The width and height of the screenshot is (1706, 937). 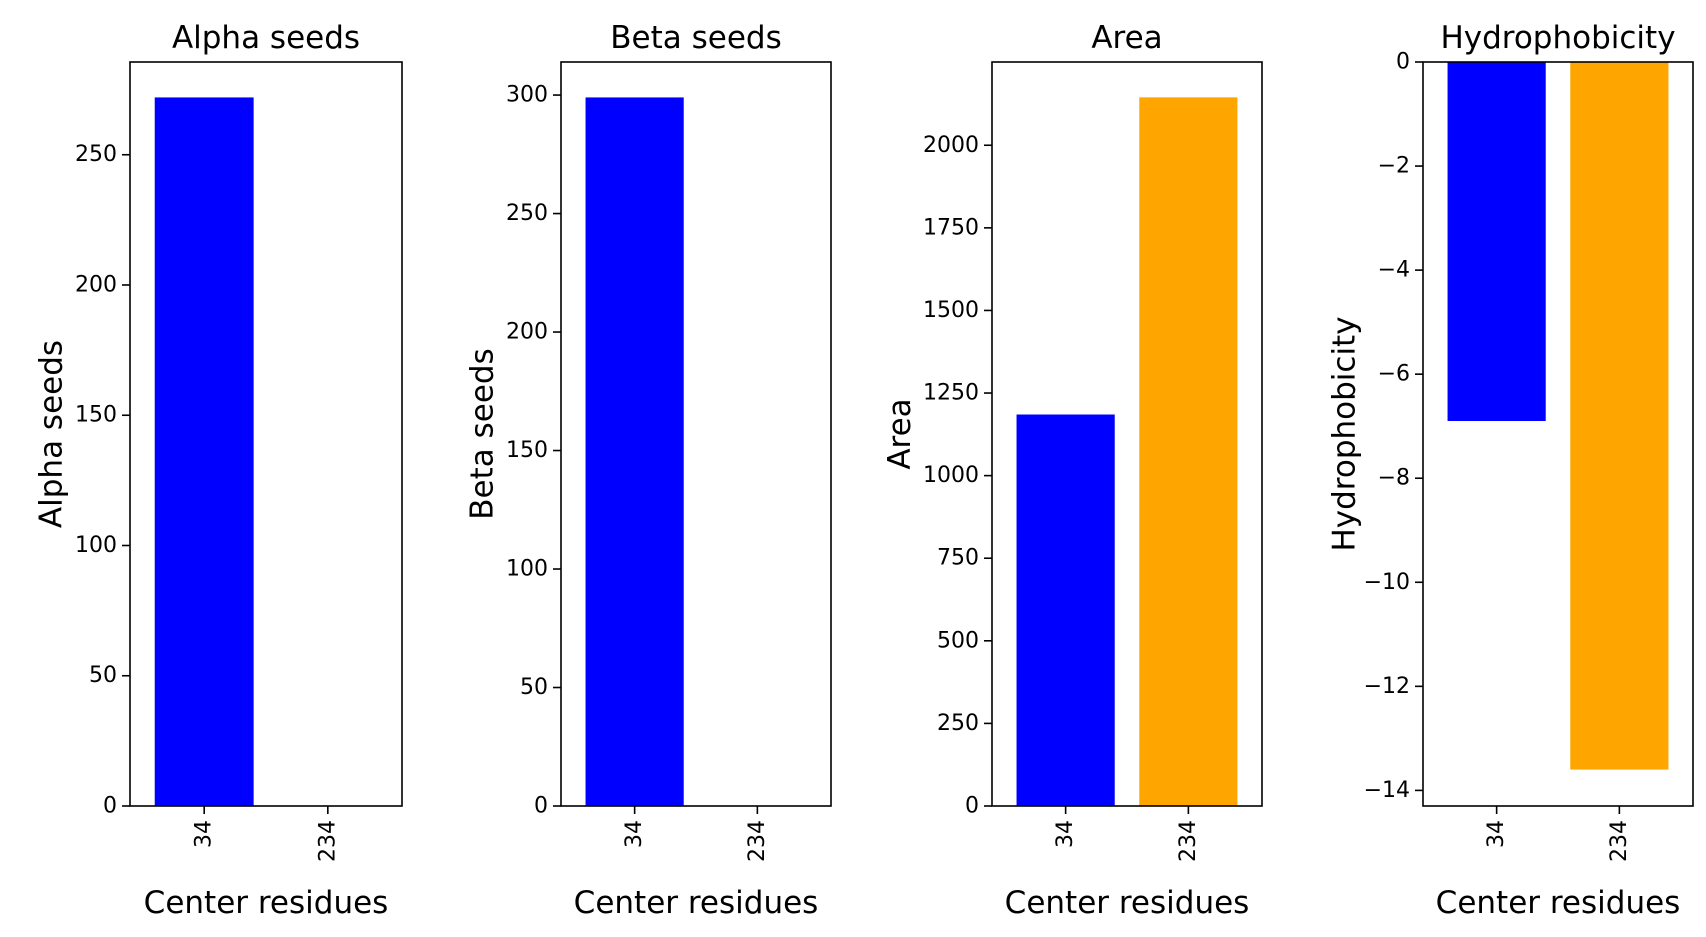 I want to click on y-tick-label: −12, so click(x=1387, y=686).